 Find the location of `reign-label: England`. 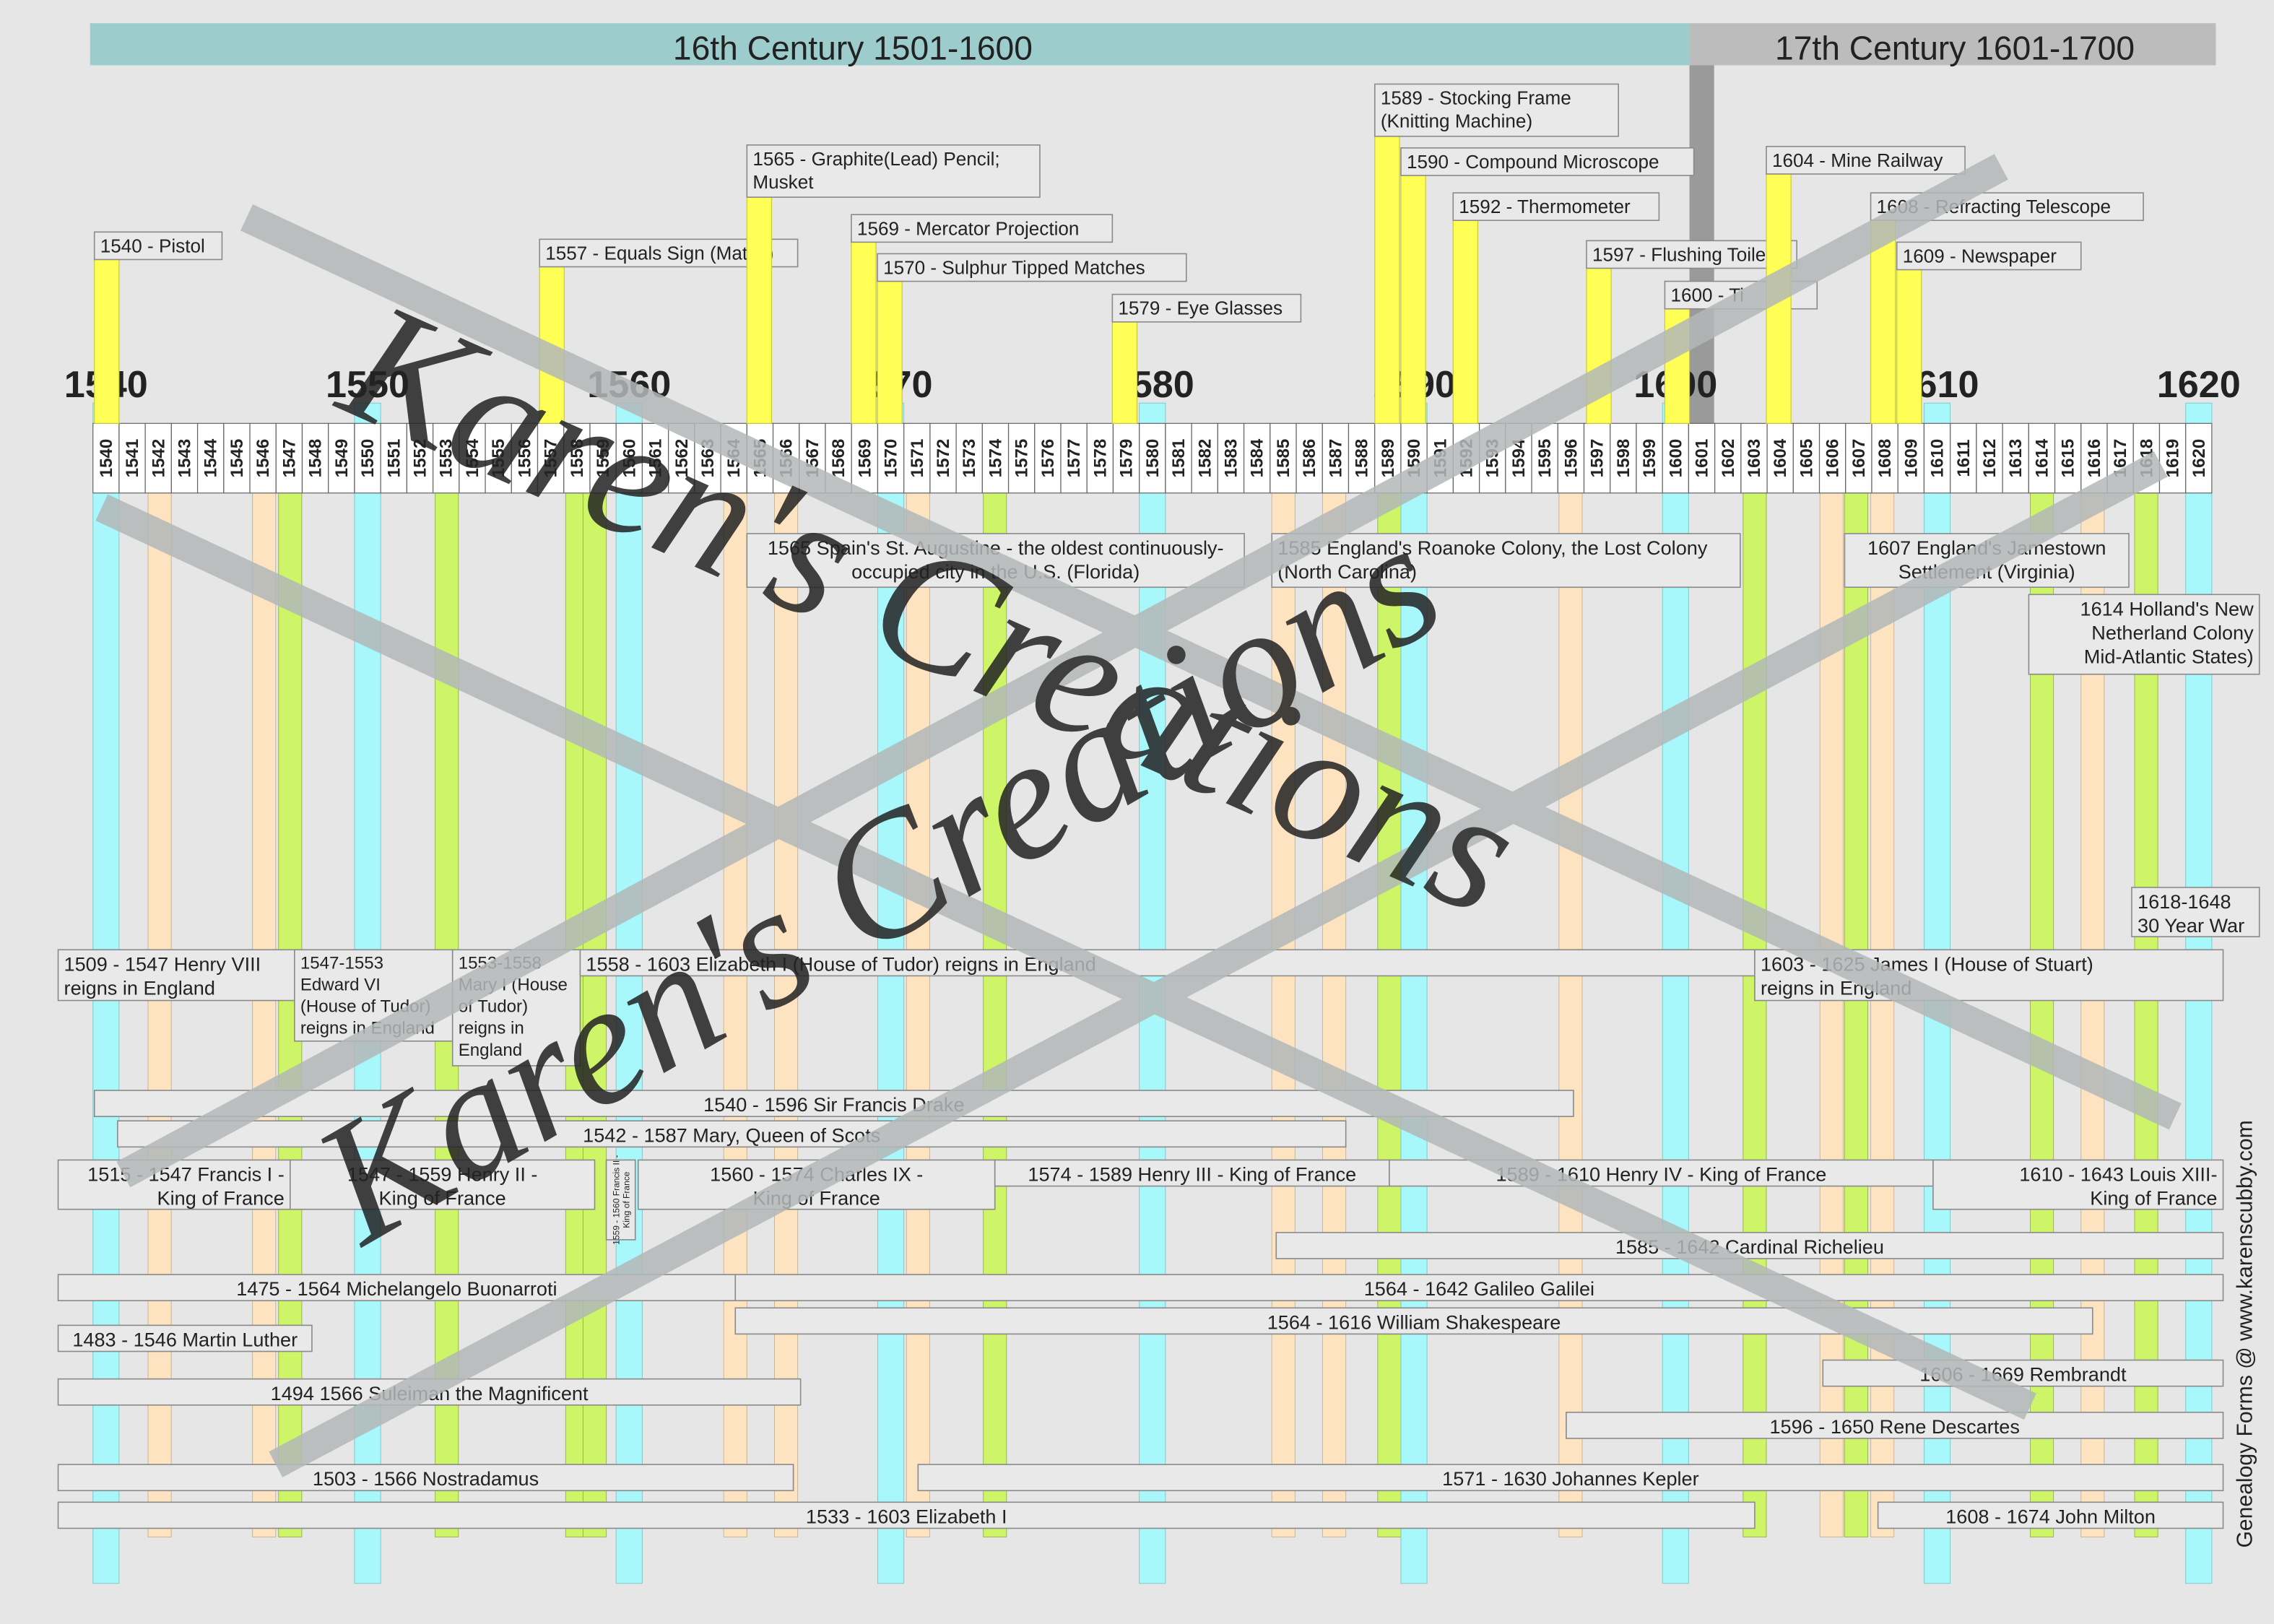

reign-label: England is located at coordinates (490, 1050).